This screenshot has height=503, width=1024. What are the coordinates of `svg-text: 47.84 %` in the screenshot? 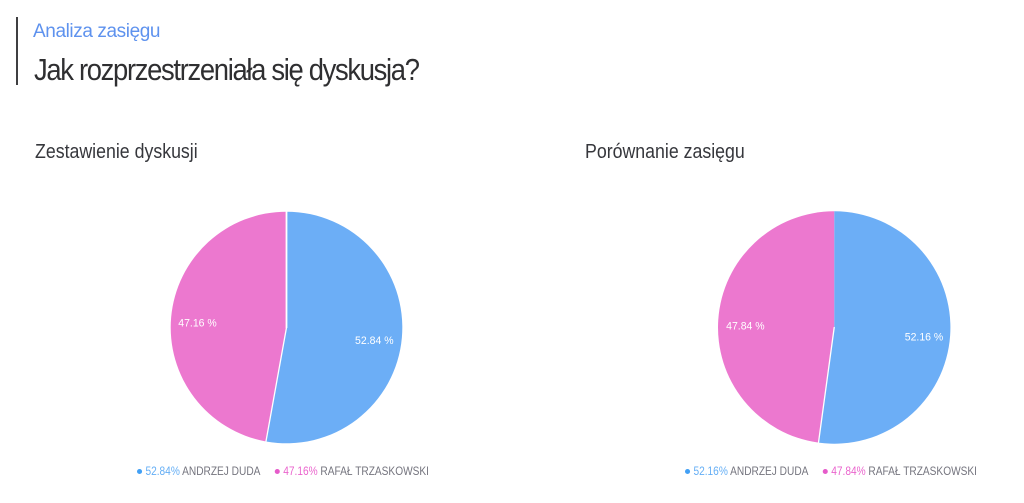 It's located at (745, 326).